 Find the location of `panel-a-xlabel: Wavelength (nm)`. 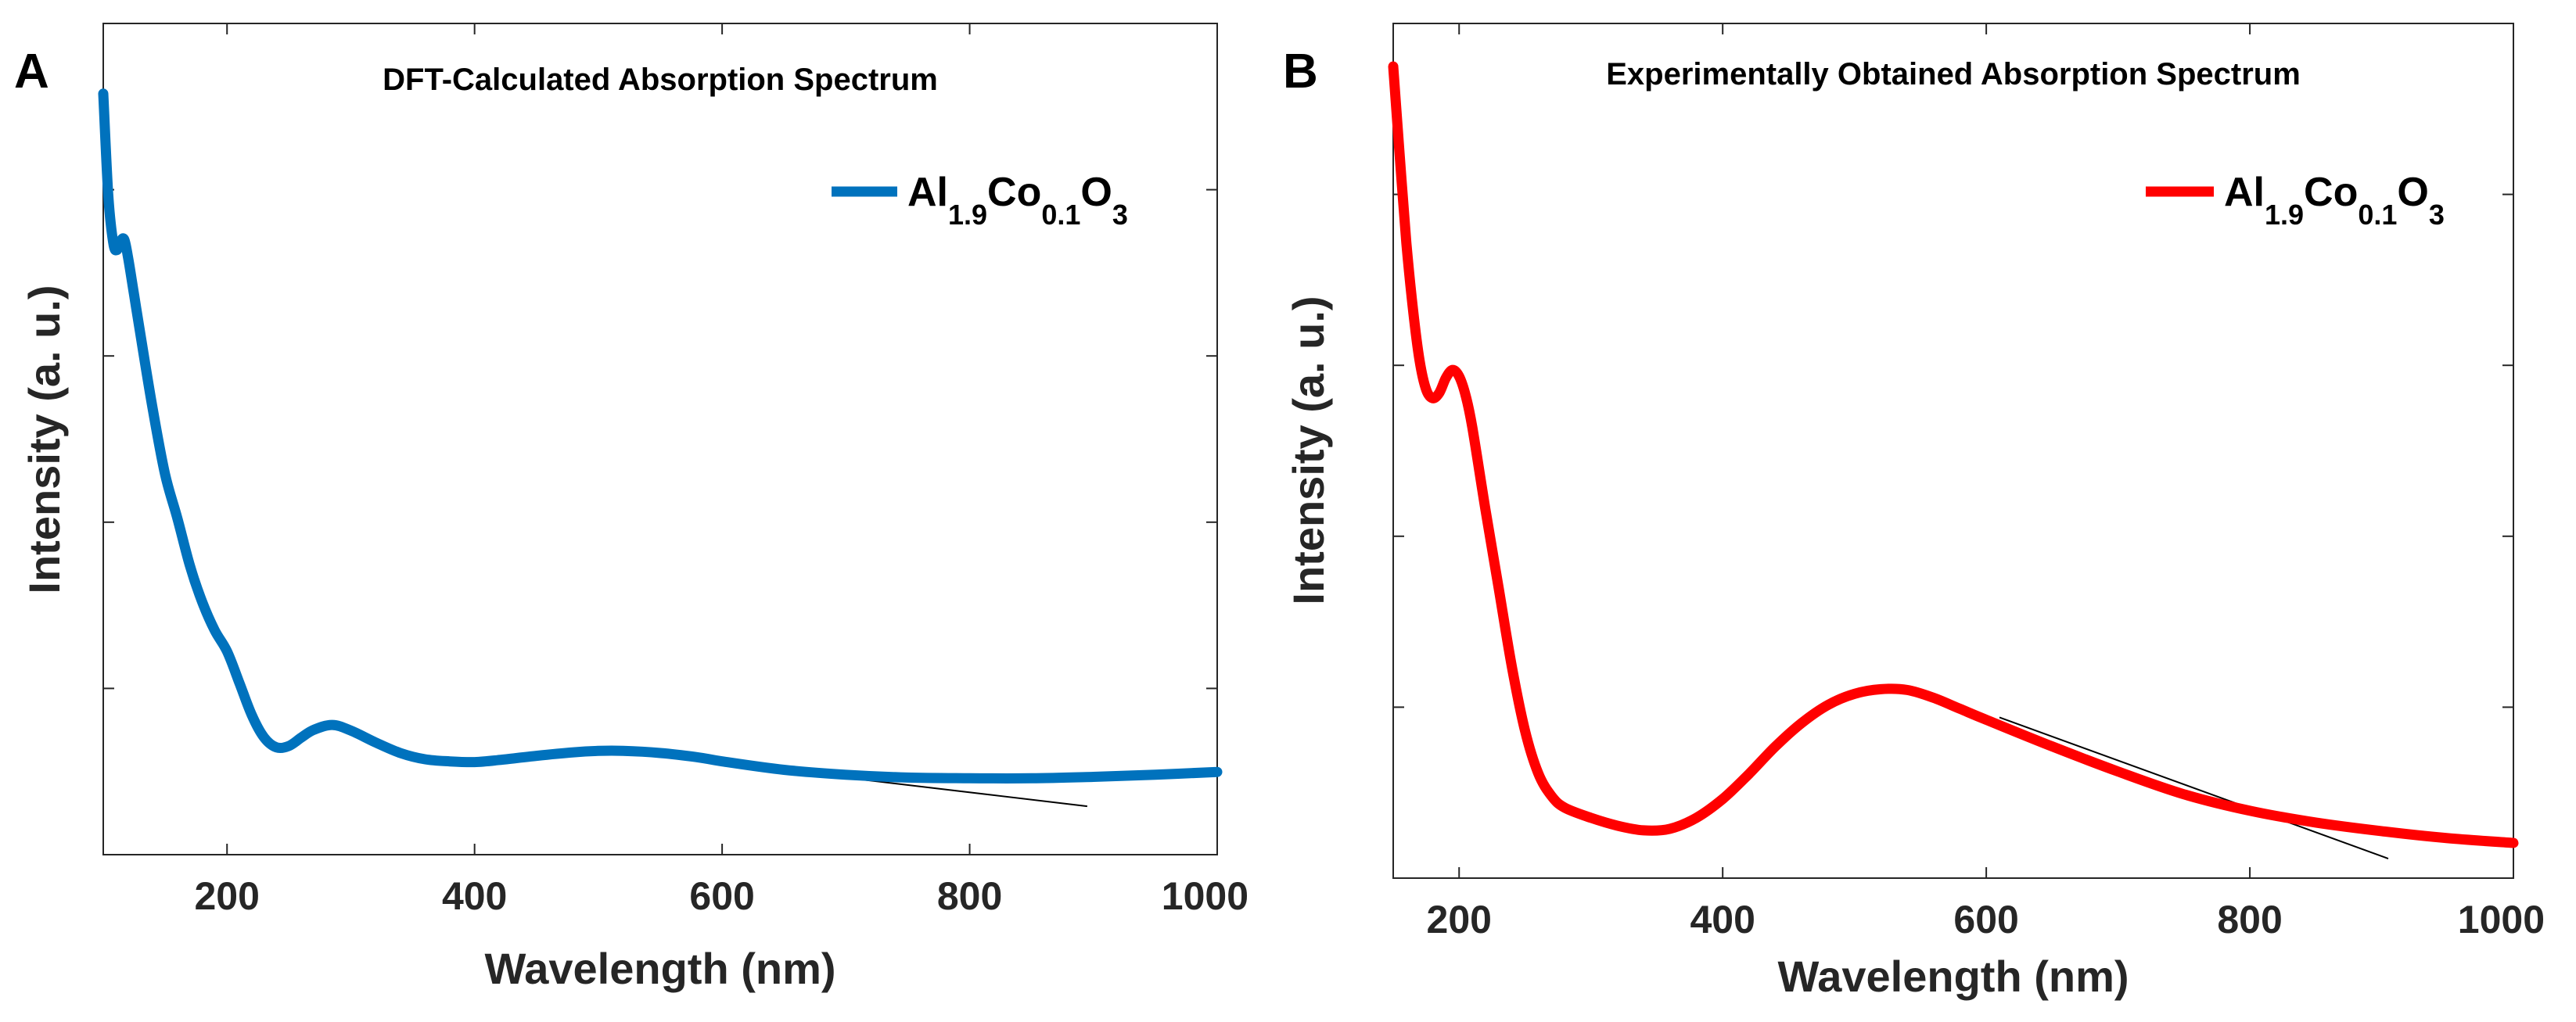

panel-a-xlabel: Wavelength (nm) is located at coordinates (659, 968).